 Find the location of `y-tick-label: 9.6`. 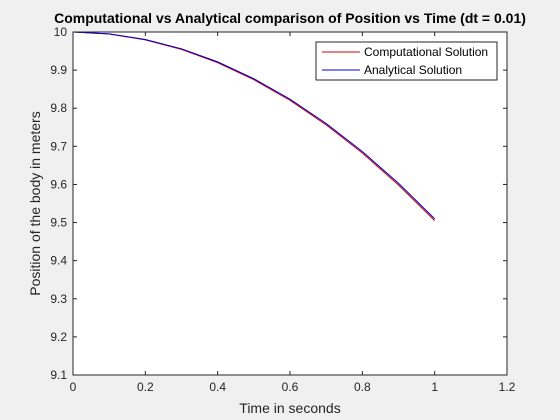

y-tick-label: 9.6 is located at coordinates (58, 184).